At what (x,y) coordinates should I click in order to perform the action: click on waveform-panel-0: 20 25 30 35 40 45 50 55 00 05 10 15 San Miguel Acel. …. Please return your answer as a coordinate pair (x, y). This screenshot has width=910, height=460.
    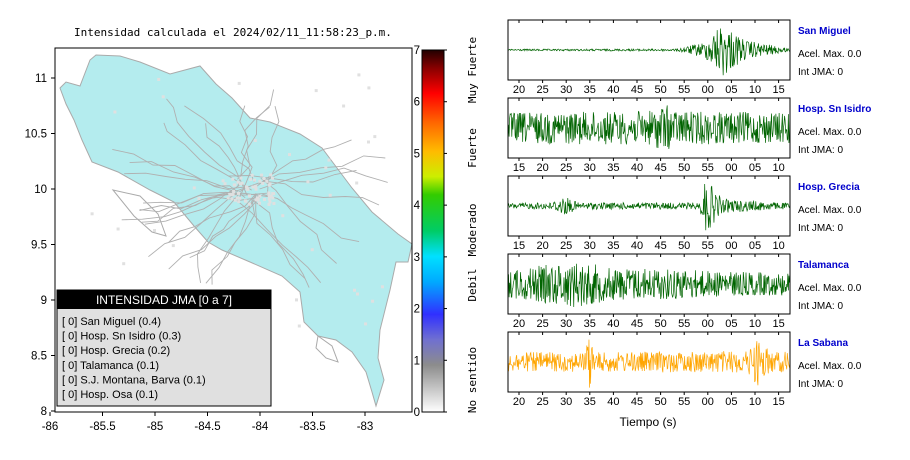
    Looking at the image, I should click on (684, 57).